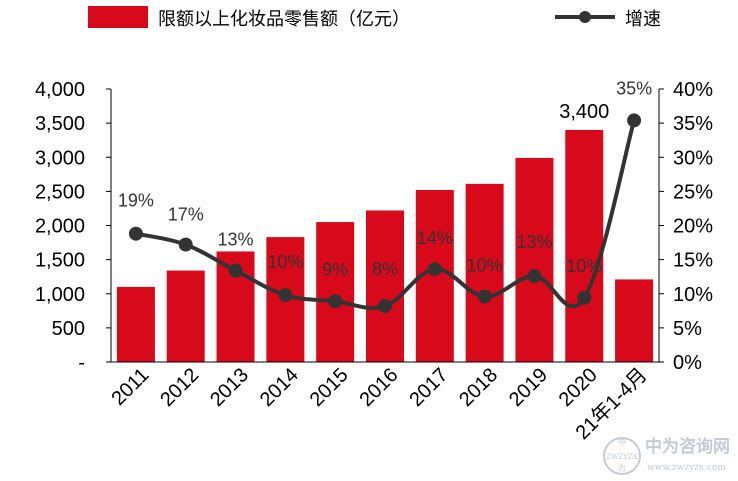 This screenshot has height=481, width=738. Describe the element at coordinates (68, 329) in the screenshot. I see `left-tick-label: 500` at that location.